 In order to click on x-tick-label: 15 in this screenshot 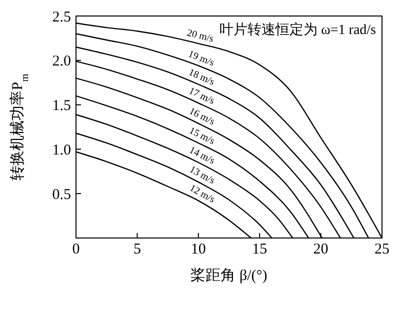, I will do `click(260, 250)`.